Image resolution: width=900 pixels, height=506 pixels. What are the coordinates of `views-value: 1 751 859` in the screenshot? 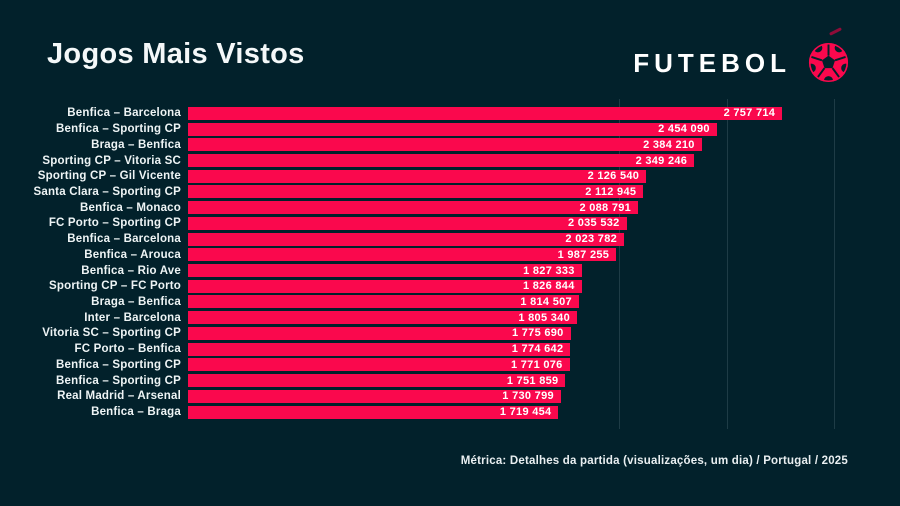 It's located at (532, 380).